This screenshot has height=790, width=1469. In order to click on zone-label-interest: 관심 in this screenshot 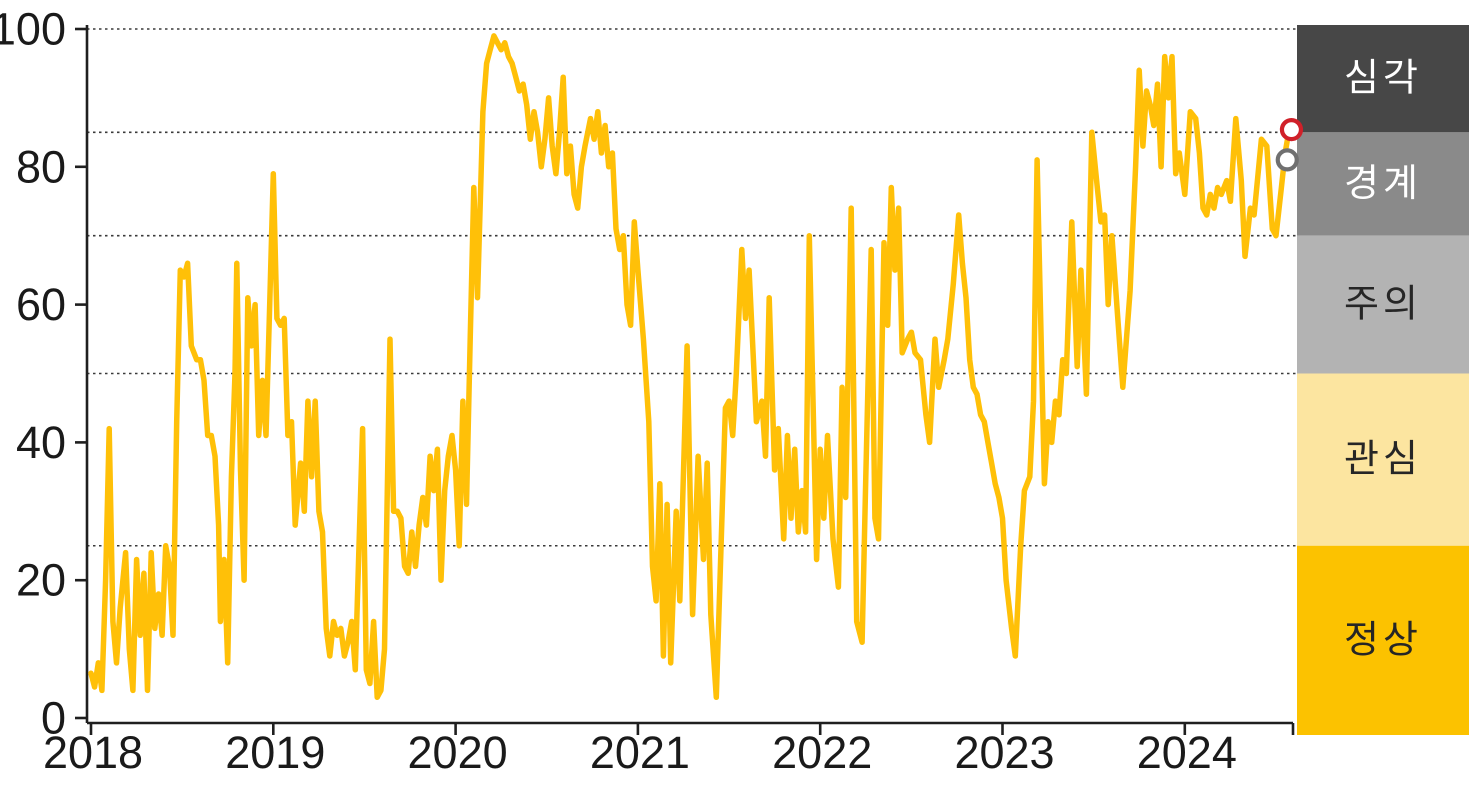, I will do `click(1383, 460)`.